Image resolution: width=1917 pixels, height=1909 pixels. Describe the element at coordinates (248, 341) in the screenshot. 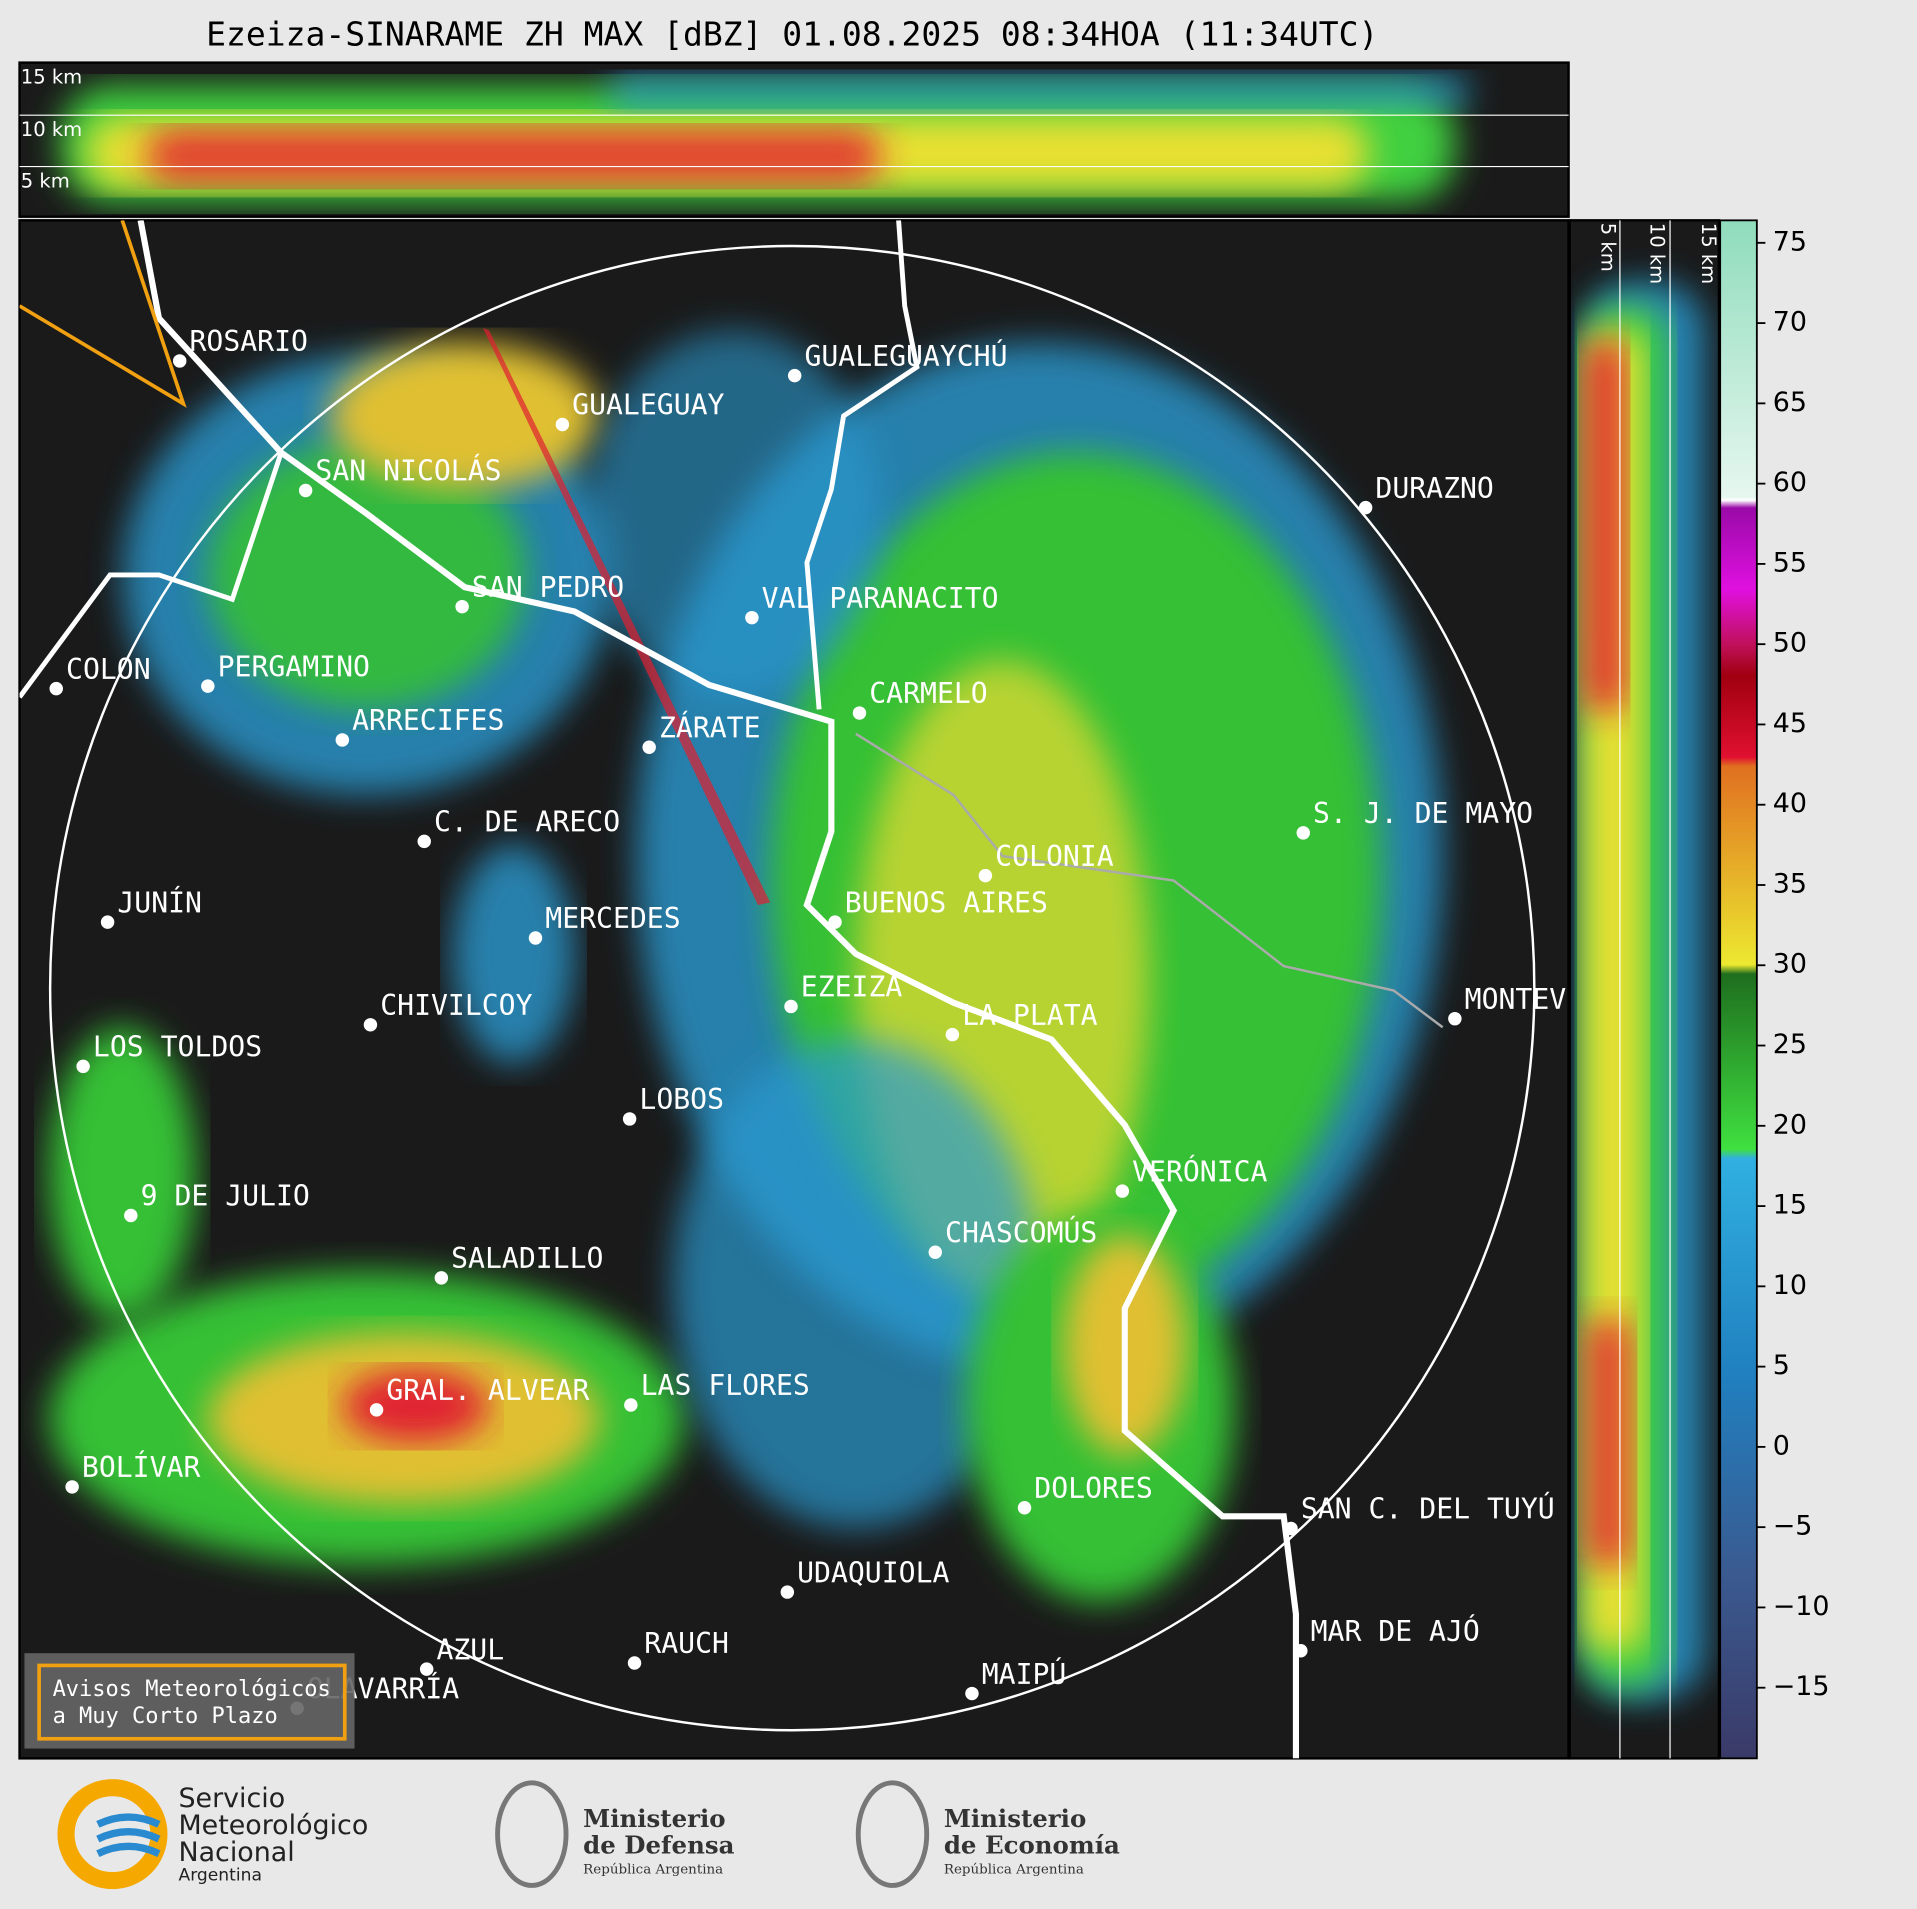

I see `city-label: ROSARIO` at that location.